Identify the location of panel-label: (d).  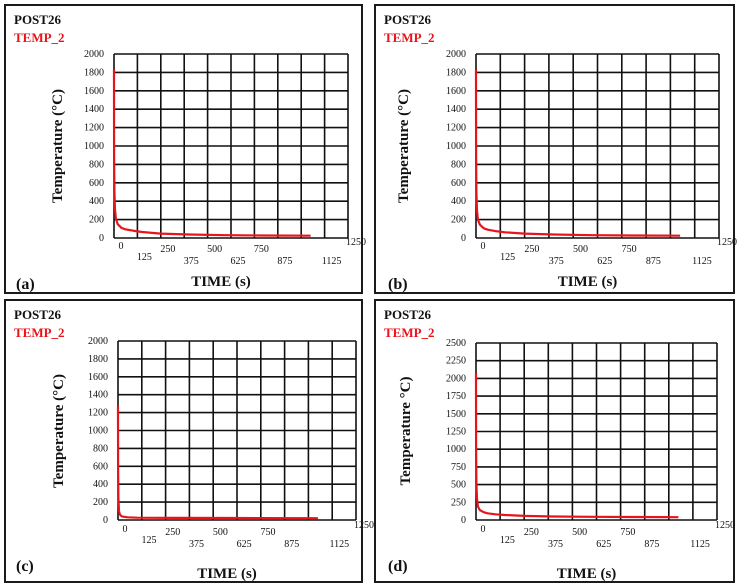
(398, 566).